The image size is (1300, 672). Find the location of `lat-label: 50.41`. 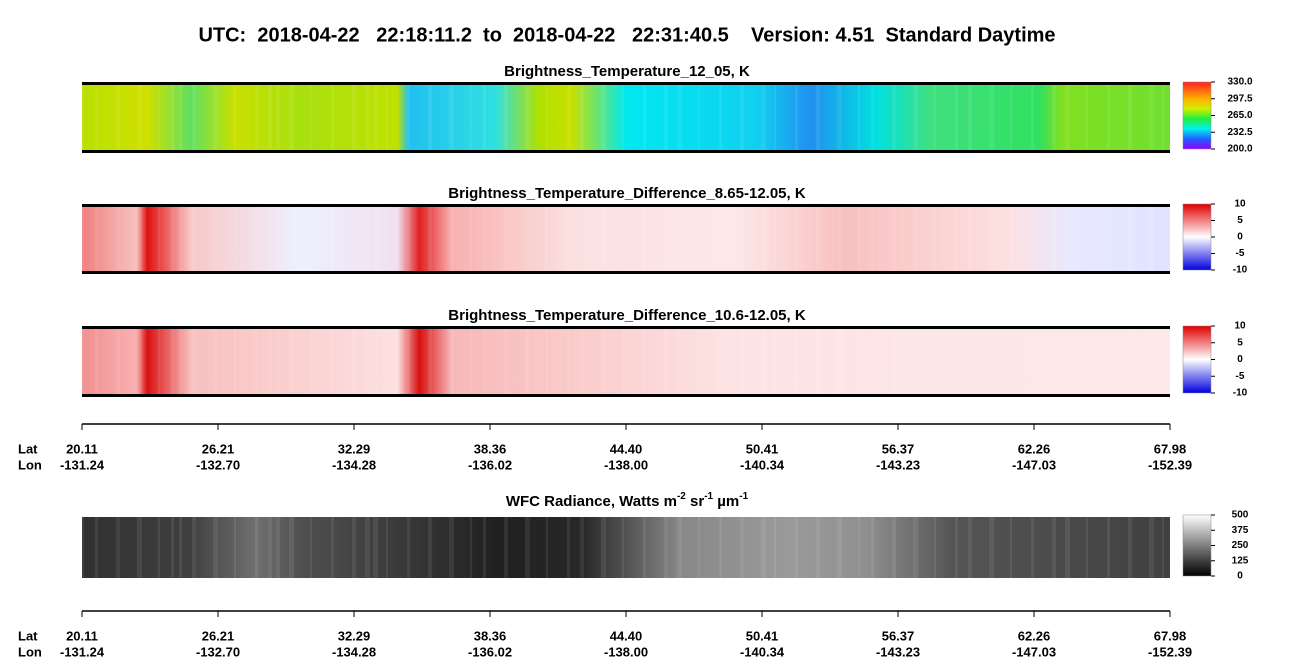

lat-label: 50.41 is located at coordinates (762, 448).